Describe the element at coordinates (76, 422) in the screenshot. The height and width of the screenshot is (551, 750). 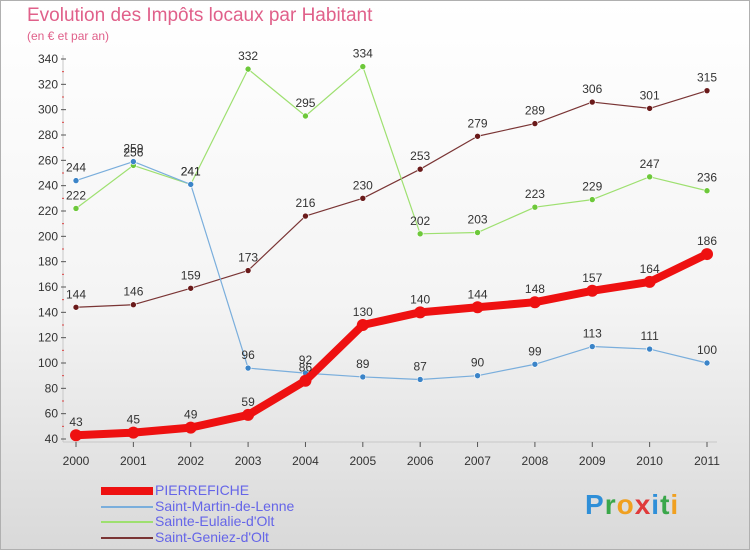
I see `data-label: 43` at that location.